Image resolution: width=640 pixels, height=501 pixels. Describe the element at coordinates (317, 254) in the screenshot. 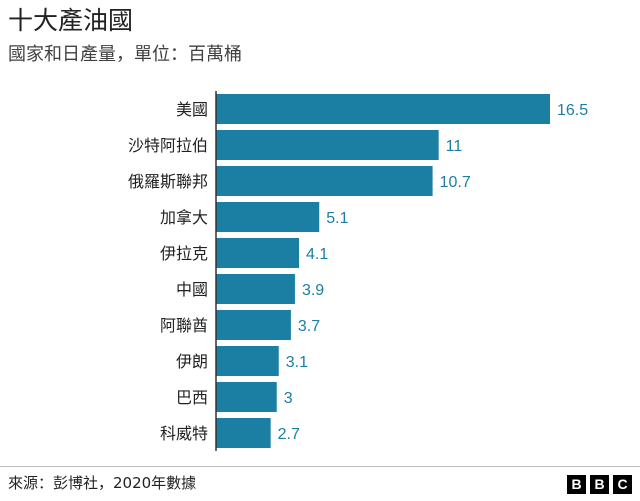

I see `value-label: 4.1` at that location.